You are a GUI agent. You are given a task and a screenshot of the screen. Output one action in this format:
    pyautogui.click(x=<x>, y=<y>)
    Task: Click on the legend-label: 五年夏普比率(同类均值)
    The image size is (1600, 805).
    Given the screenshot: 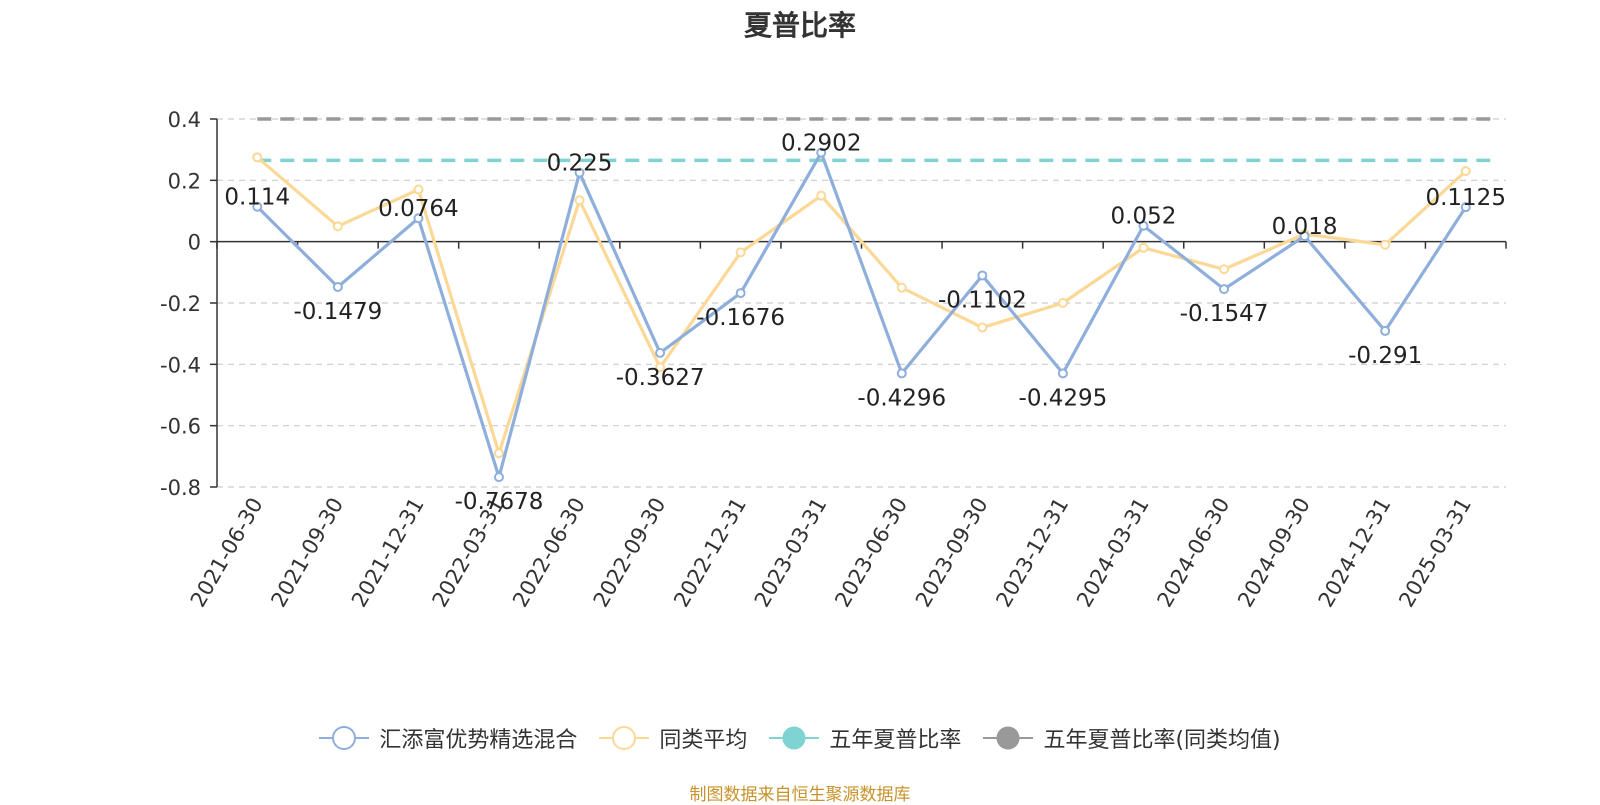 What is the action you would take?
    pyautogui.click(x=1162, y=740)
    